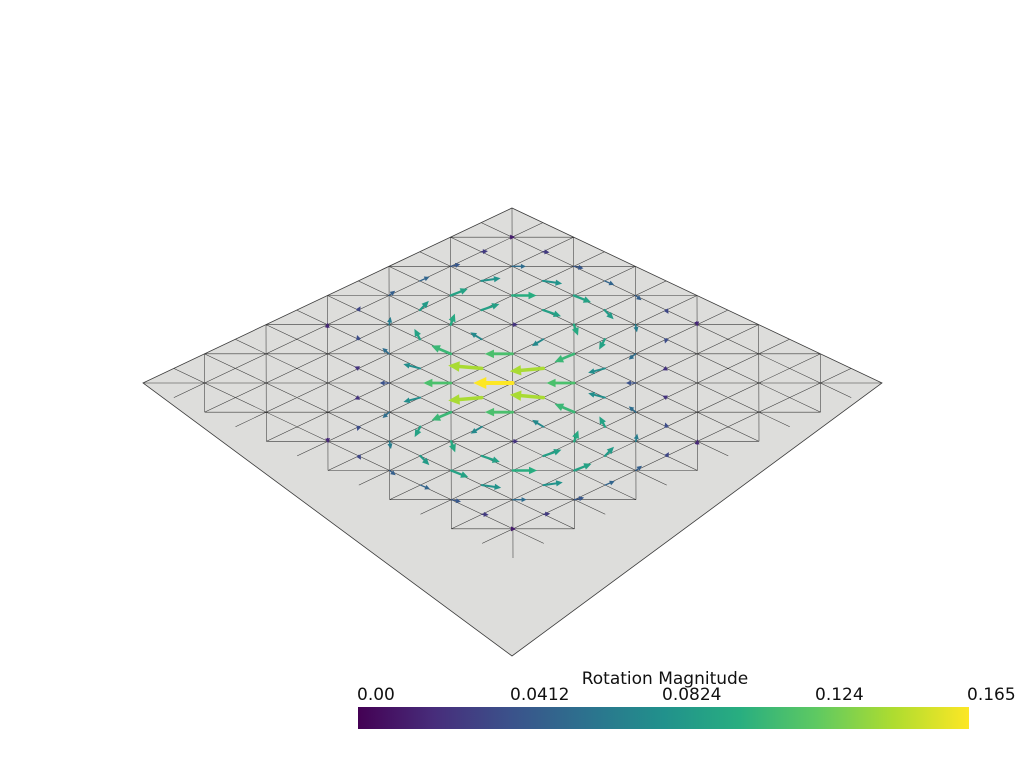 This screenshot has height=772, width=1024. Describe the element at coordinates (691, 695) in the screenshot. I see `colorbar-tick-2: 0.0824` at that location.